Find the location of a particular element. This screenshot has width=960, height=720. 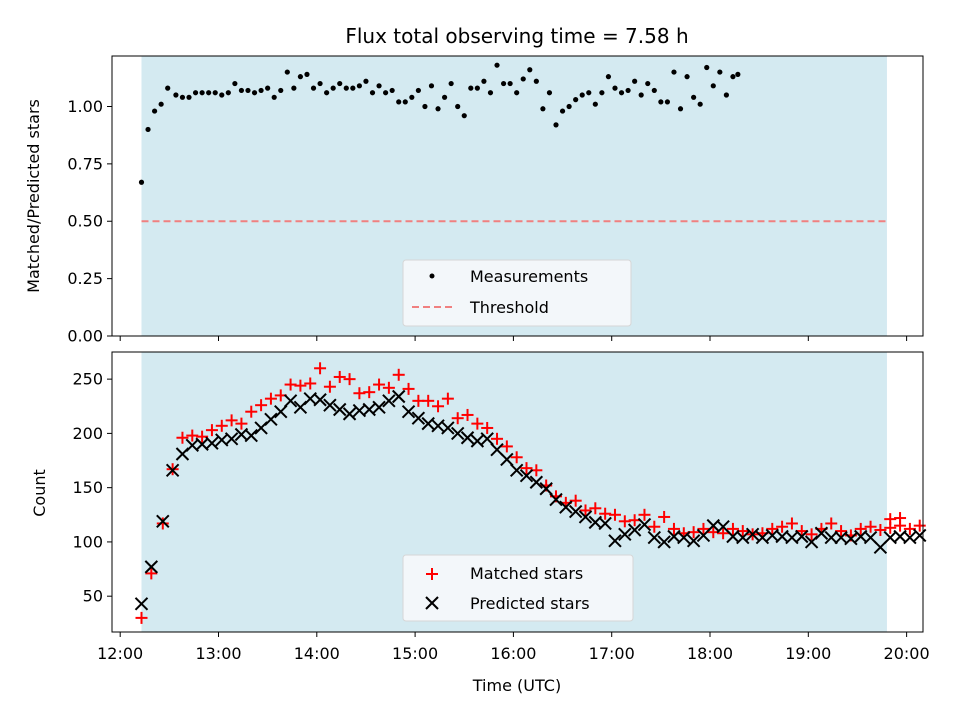

x-tick-label: 13:00 is located at coordinates (218, 653).